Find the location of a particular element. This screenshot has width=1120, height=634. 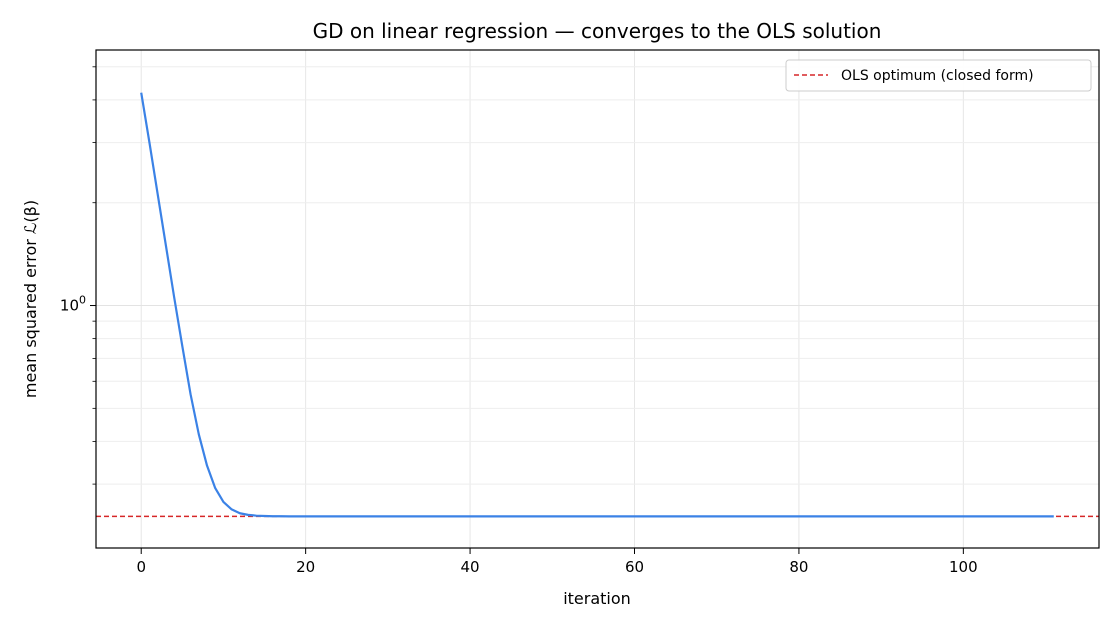

x-tick-label: 80 is located at coordinates (798, 567).